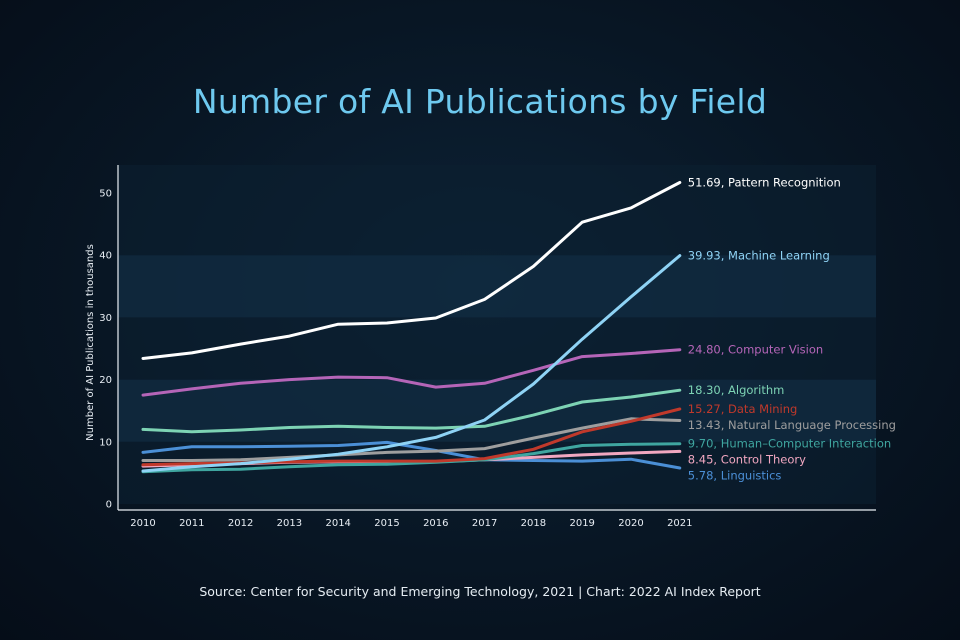 The image size is (960, 640). What do you see at coordinates (789, 444) in the screenshot?
I see `series-label-human-computer-interaction: 9.70, Human–Computer Interaction` at bounding box center [789, 444].